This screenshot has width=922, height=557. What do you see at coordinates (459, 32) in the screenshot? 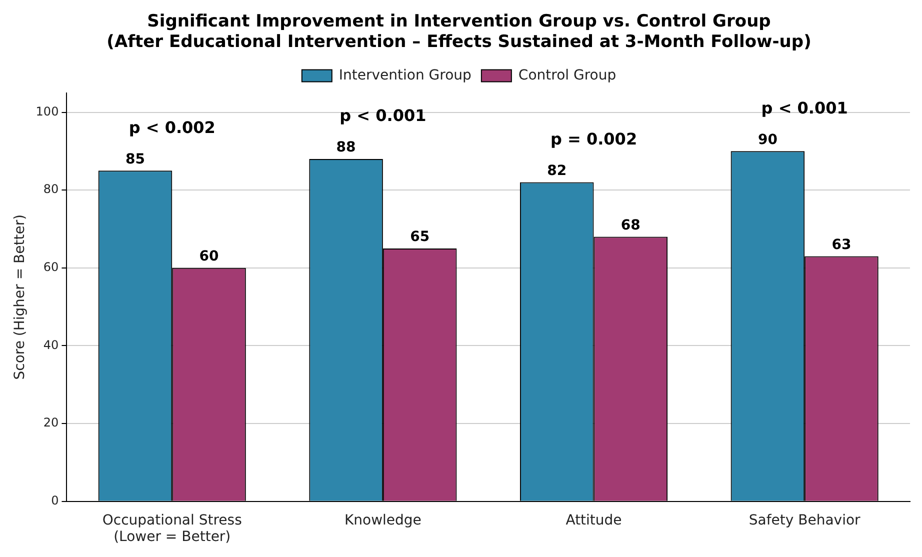
I see `chart-title: Significant Improvement in Intervention Group vs. Control Group (After Educational Intervention – Effects Sustained at 3-Month Follow-up)` at bounding box center [459, 32].